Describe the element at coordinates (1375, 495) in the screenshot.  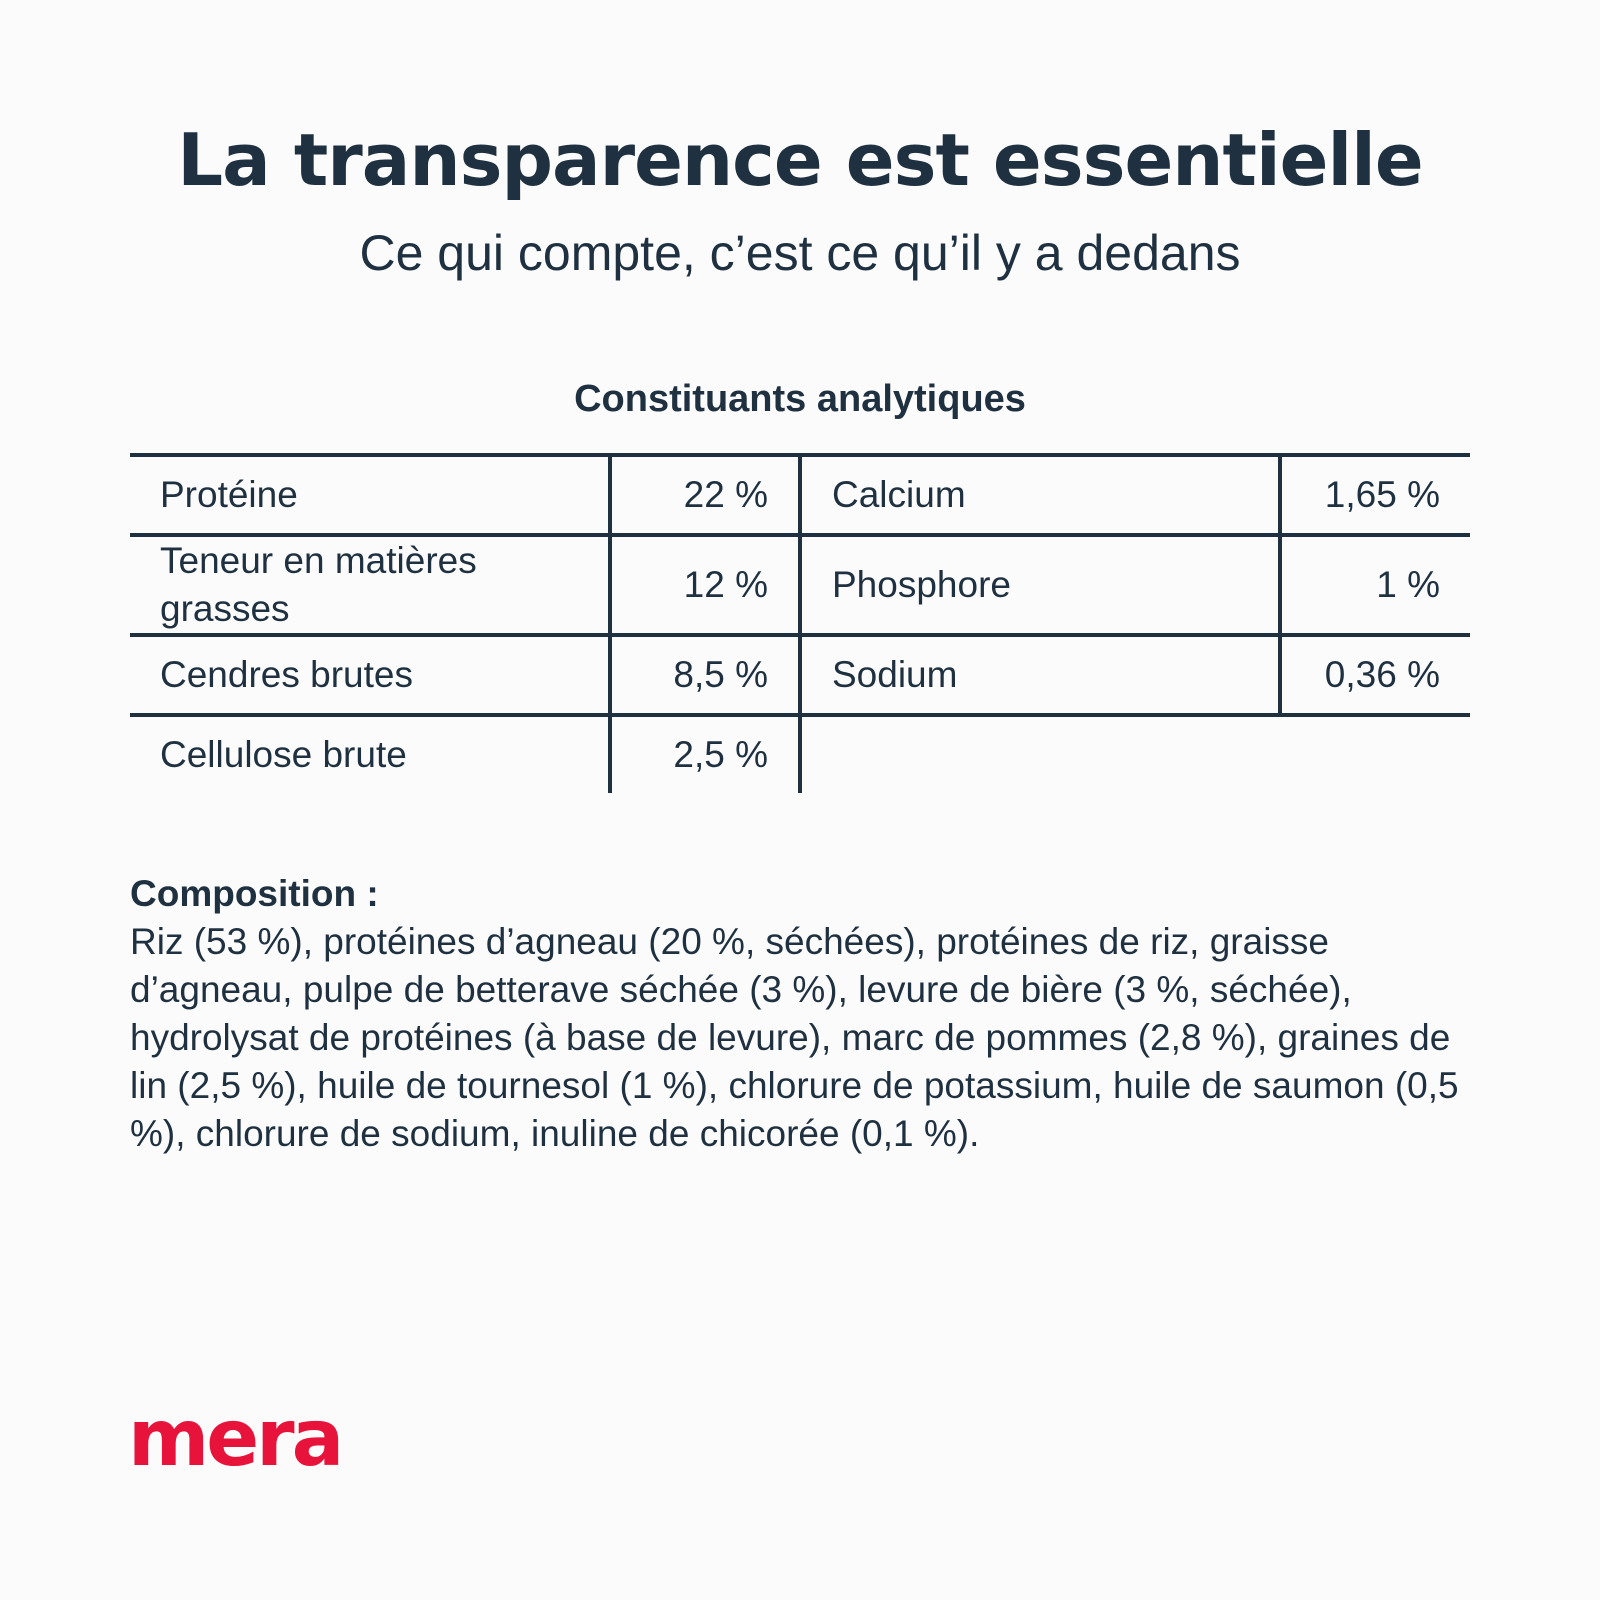
I see `constituent-value: 1,65 %` at that location.